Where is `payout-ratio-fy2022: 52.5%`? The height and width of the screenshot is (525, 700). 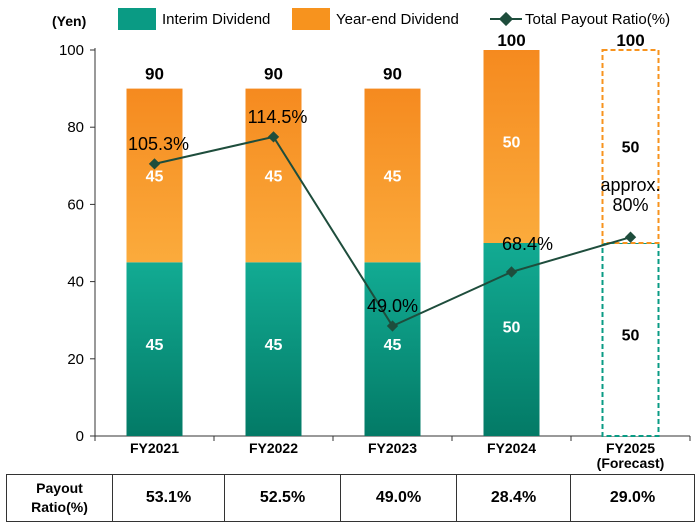 payout-ratio-fy2022: 52.5% is located at coordinates (282, 498).